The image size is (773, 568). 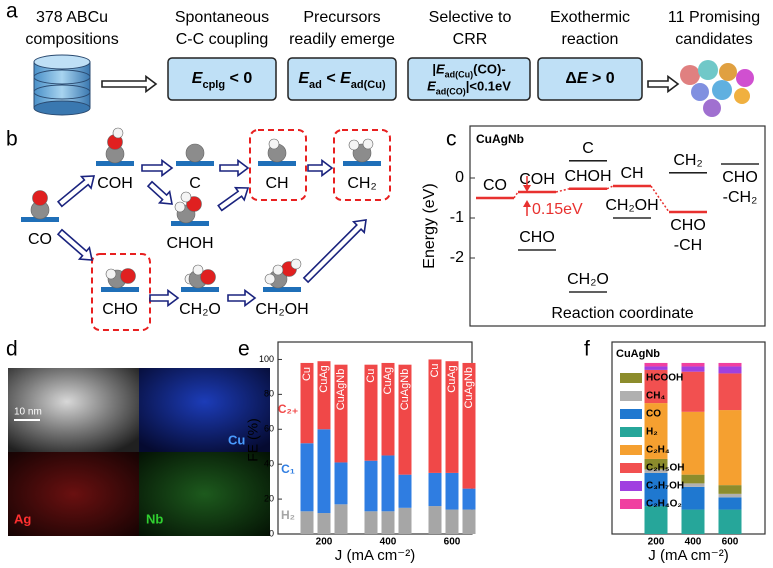 What do you see at coordinates (658, 450) in the screenshot?
I see `legend-label: C₂H₄` at bounding box center [658, 450].